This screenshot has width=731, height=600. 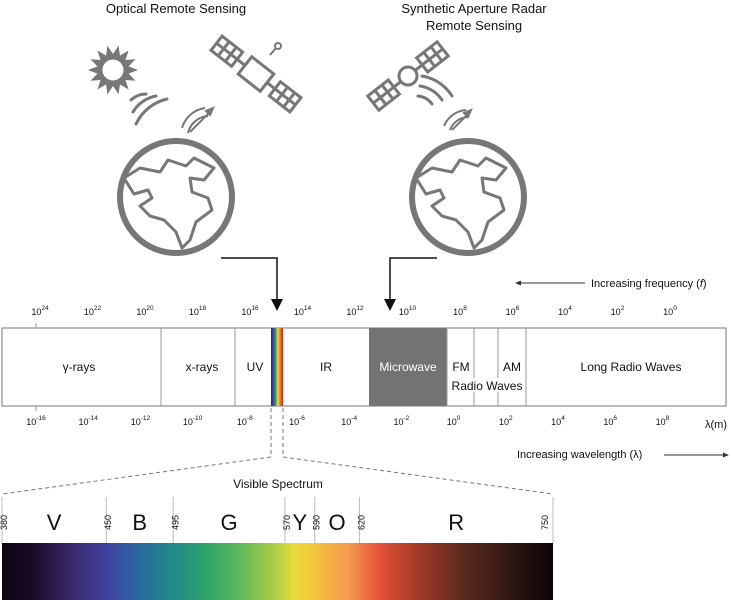 I want to click on sar-satellite-icon, so click(x=408, y=76).